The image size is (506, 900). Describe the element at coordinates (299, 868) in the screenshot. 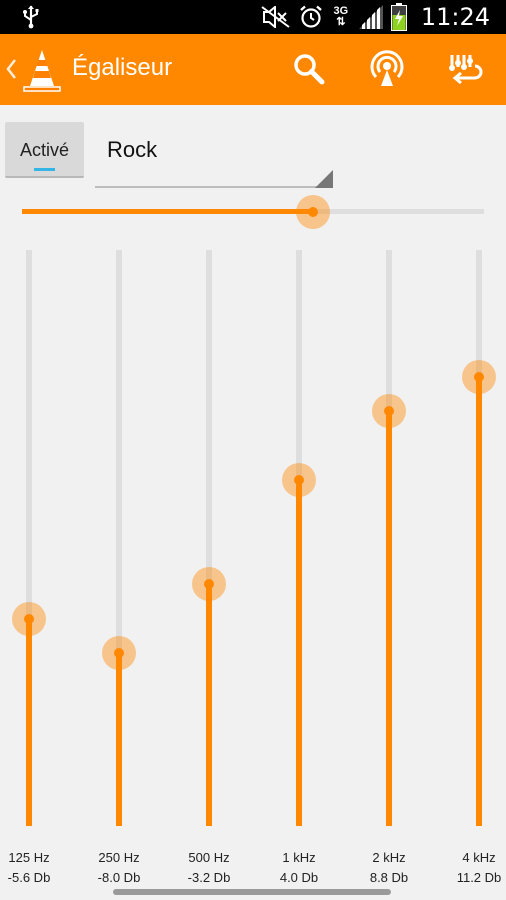

I see `band-label: 1 kHz 4.0 Db` at that location.